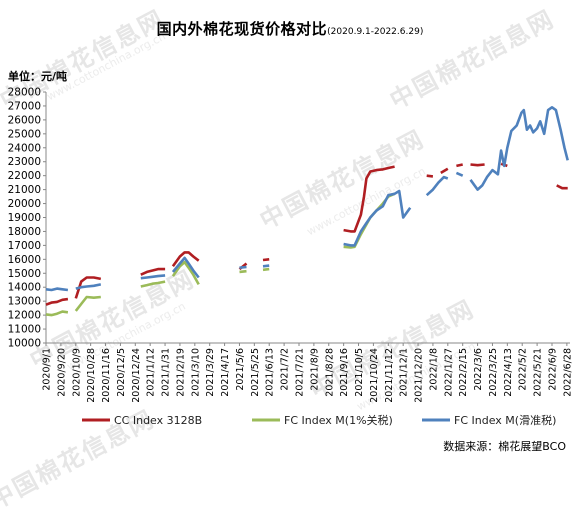 The image size is (580, 516). Describe the element at coordinates (24, 218) in the screenshot. I see `y-tick-label: 19000` at that location.